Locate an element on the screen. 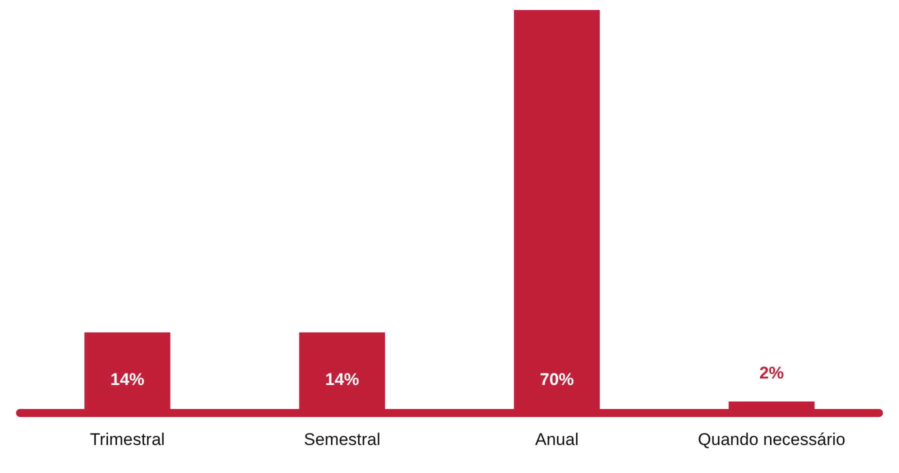 The width and height of the screenshot is (899, 473). x-tick-label: Quando necessário is located at coordinates (772, 439).